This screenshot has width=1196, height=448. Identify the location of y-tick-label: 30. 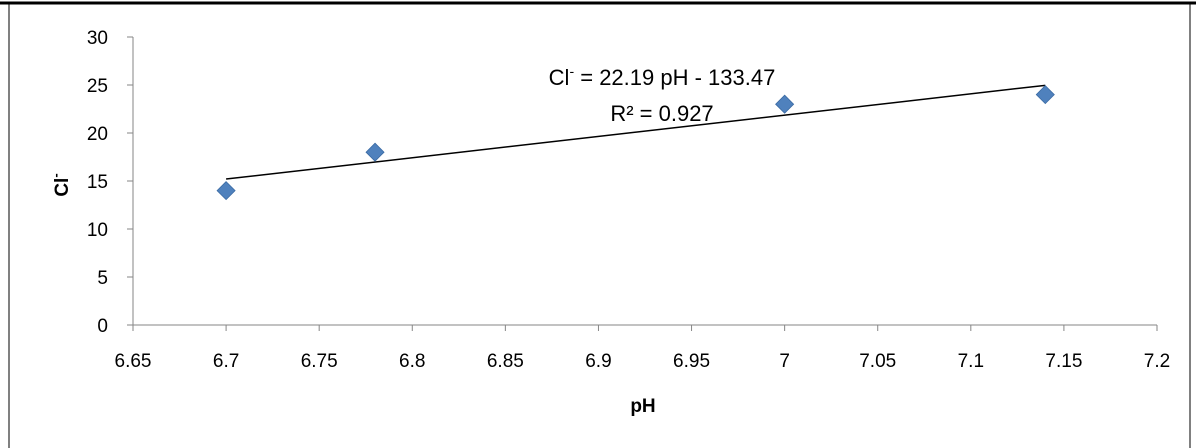
(97, 38).